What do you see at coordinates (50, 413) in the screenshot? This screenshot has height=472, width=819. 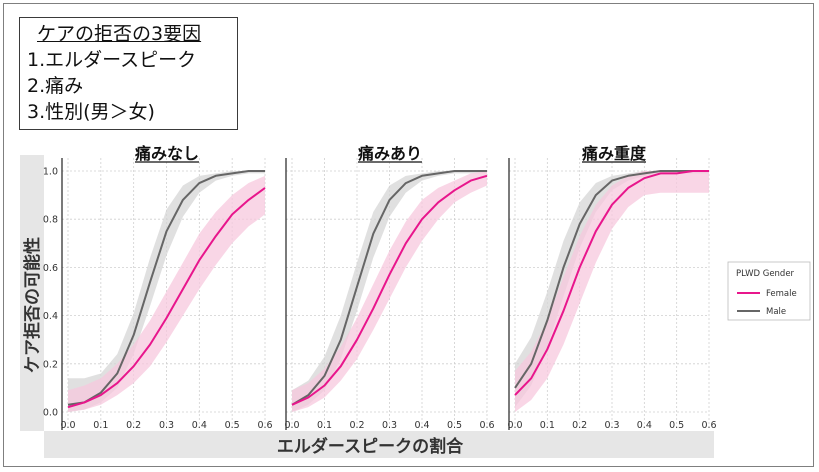 I see `y-tick-label: 0.0` at bounding box center [50, 413].